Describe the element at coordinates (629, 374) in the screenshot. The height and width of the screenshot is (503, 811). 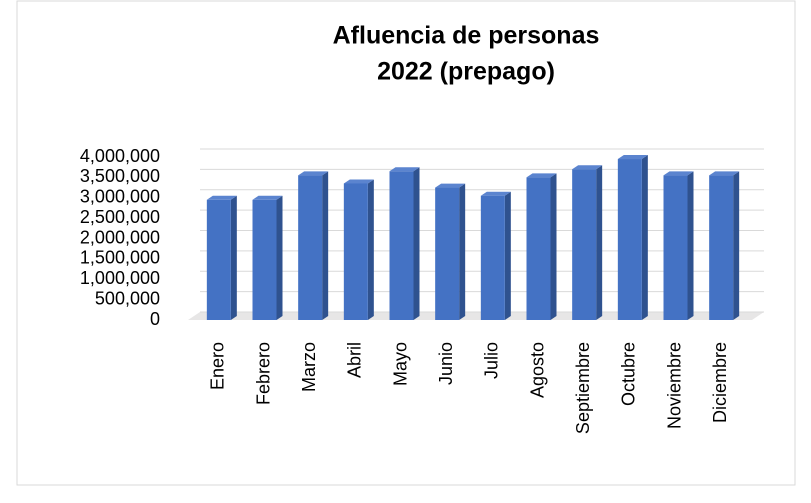
I see `x-tick-label: Octubre` at that location.